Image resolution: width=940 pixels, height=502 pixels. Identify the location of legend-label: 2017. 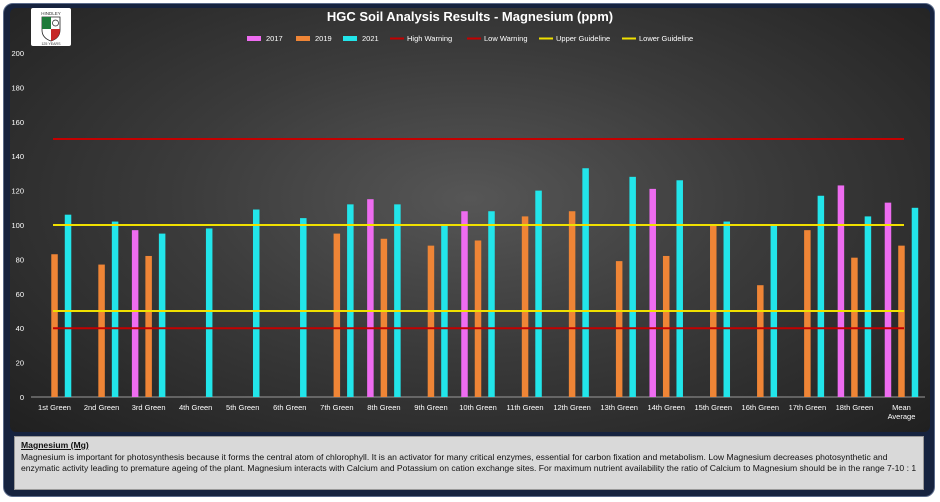
(274, 38).